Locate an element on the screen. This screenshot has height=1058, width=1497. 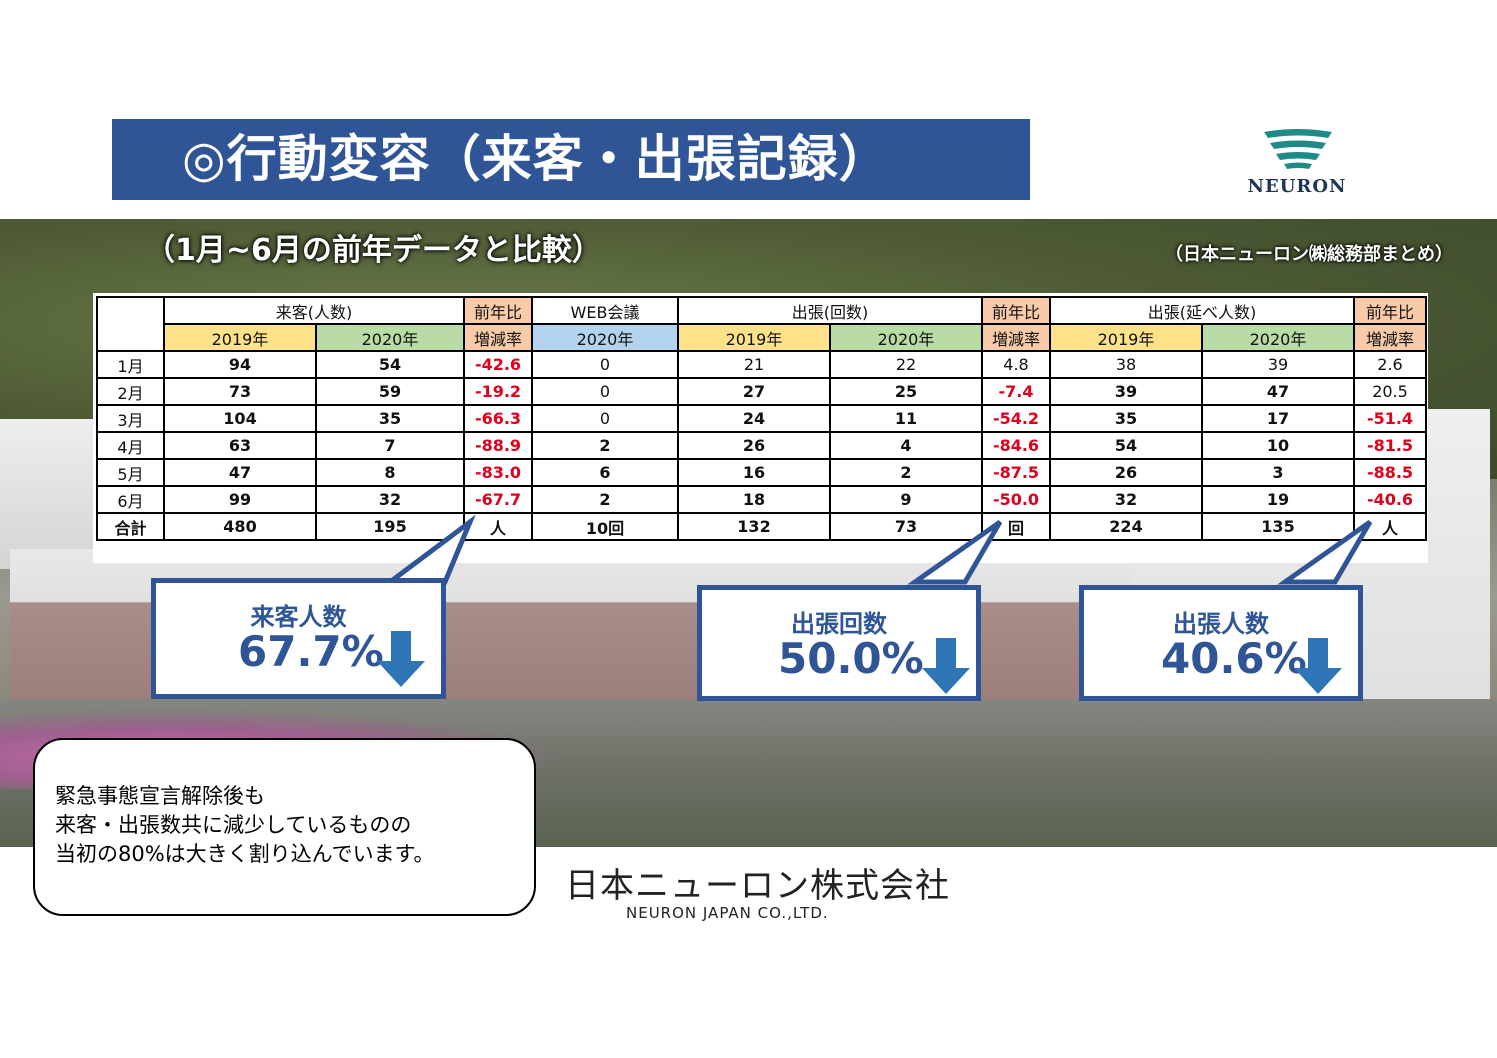
header-visitors-rate: 増減率 is located at coordinates (498, 337).